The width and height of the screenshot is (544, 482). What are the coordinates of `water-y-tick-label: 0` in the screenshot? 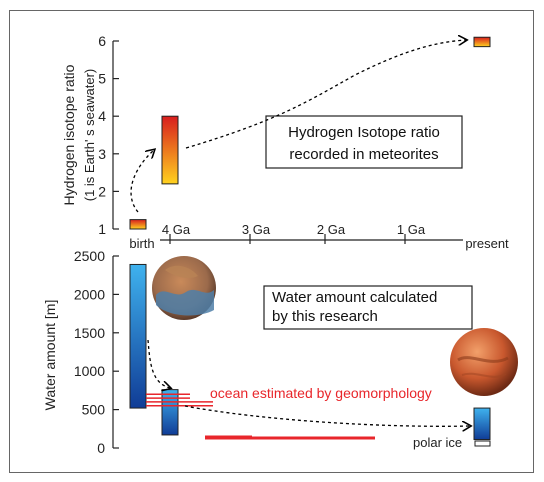 It's located at (101, 448).